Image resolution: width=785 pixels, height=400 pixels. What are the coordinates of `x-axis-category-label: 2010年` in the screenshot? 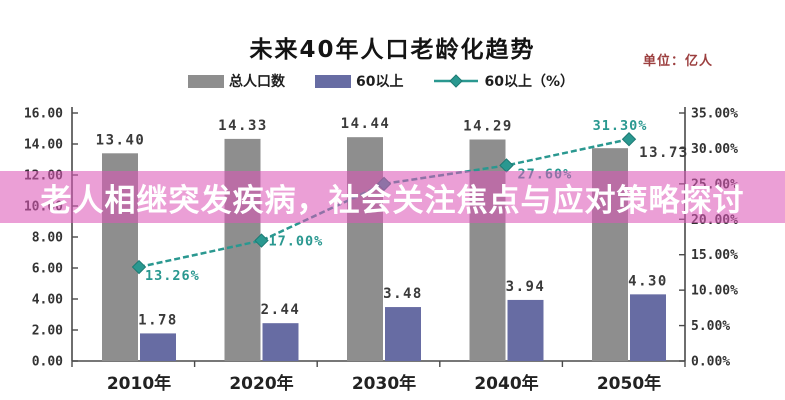 It's located at (139, 383).